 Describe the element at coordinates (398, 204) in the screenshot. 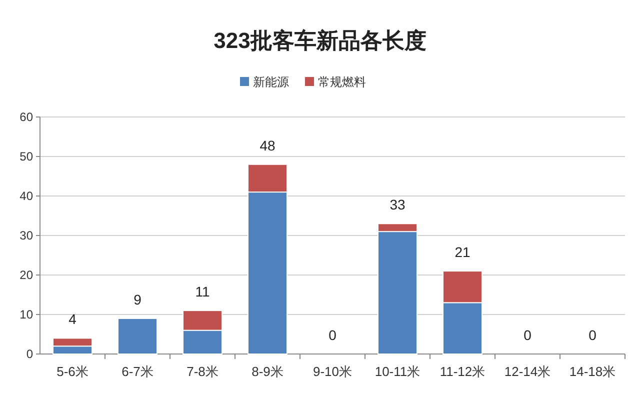

I see `total-label: 33` at that location.